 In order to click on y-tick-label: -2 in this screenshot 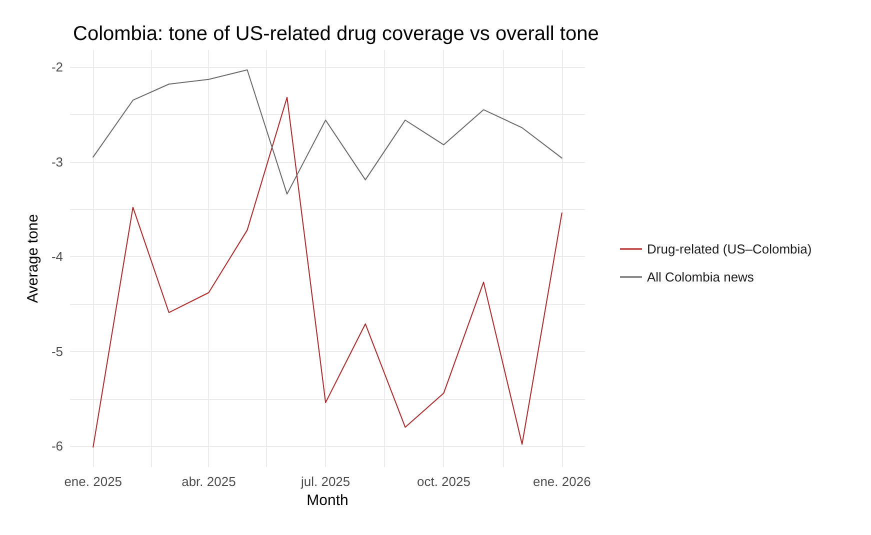, I will do `click(57, 67)`.